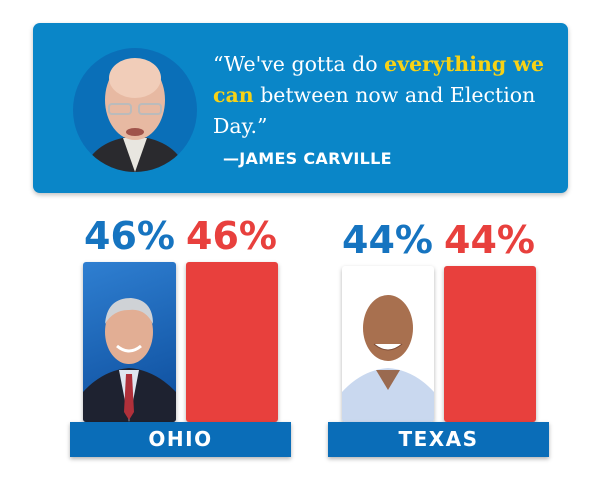 The image size is (600, 480). Describe the element at coordinates (231, 236) in the screenshot. I see `ohio-rep-pct: 46%` at that location.